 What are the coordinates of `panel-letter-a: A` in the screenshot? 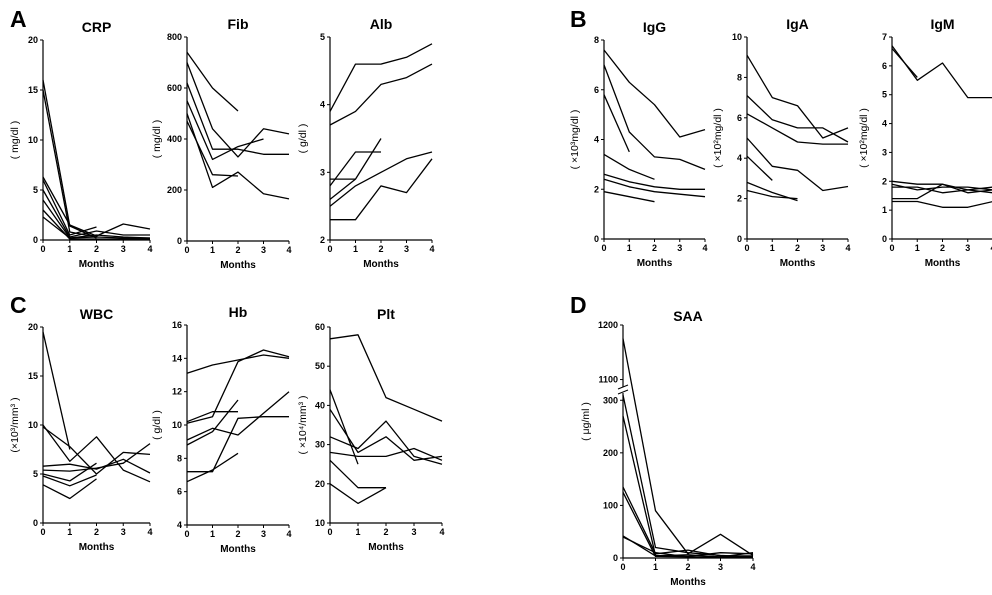 It's located at (18, 19).